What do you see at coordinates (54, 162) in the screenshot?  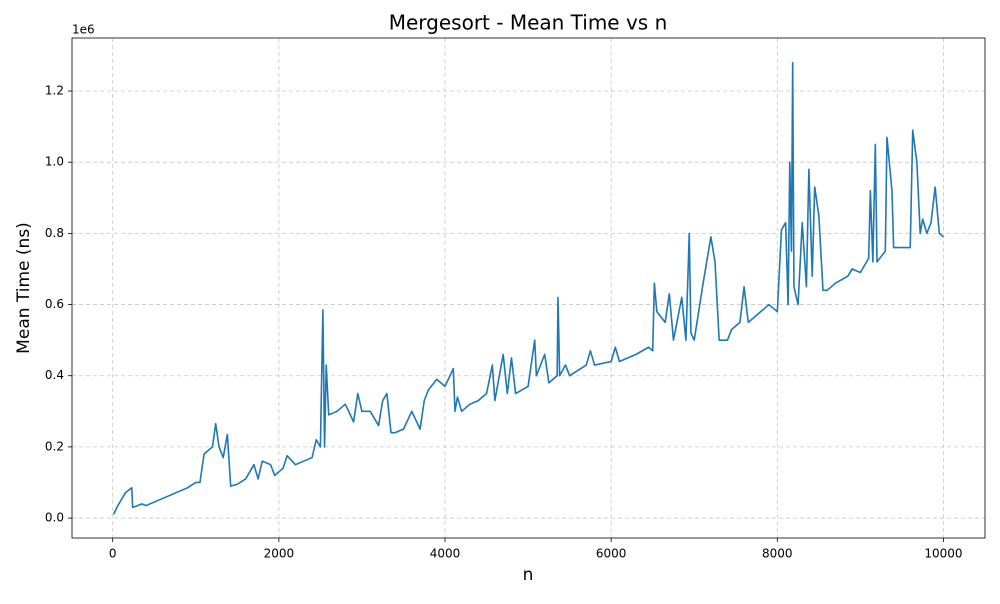 I see `y-tick-label: 1.0` at bounding box center [54, 162].